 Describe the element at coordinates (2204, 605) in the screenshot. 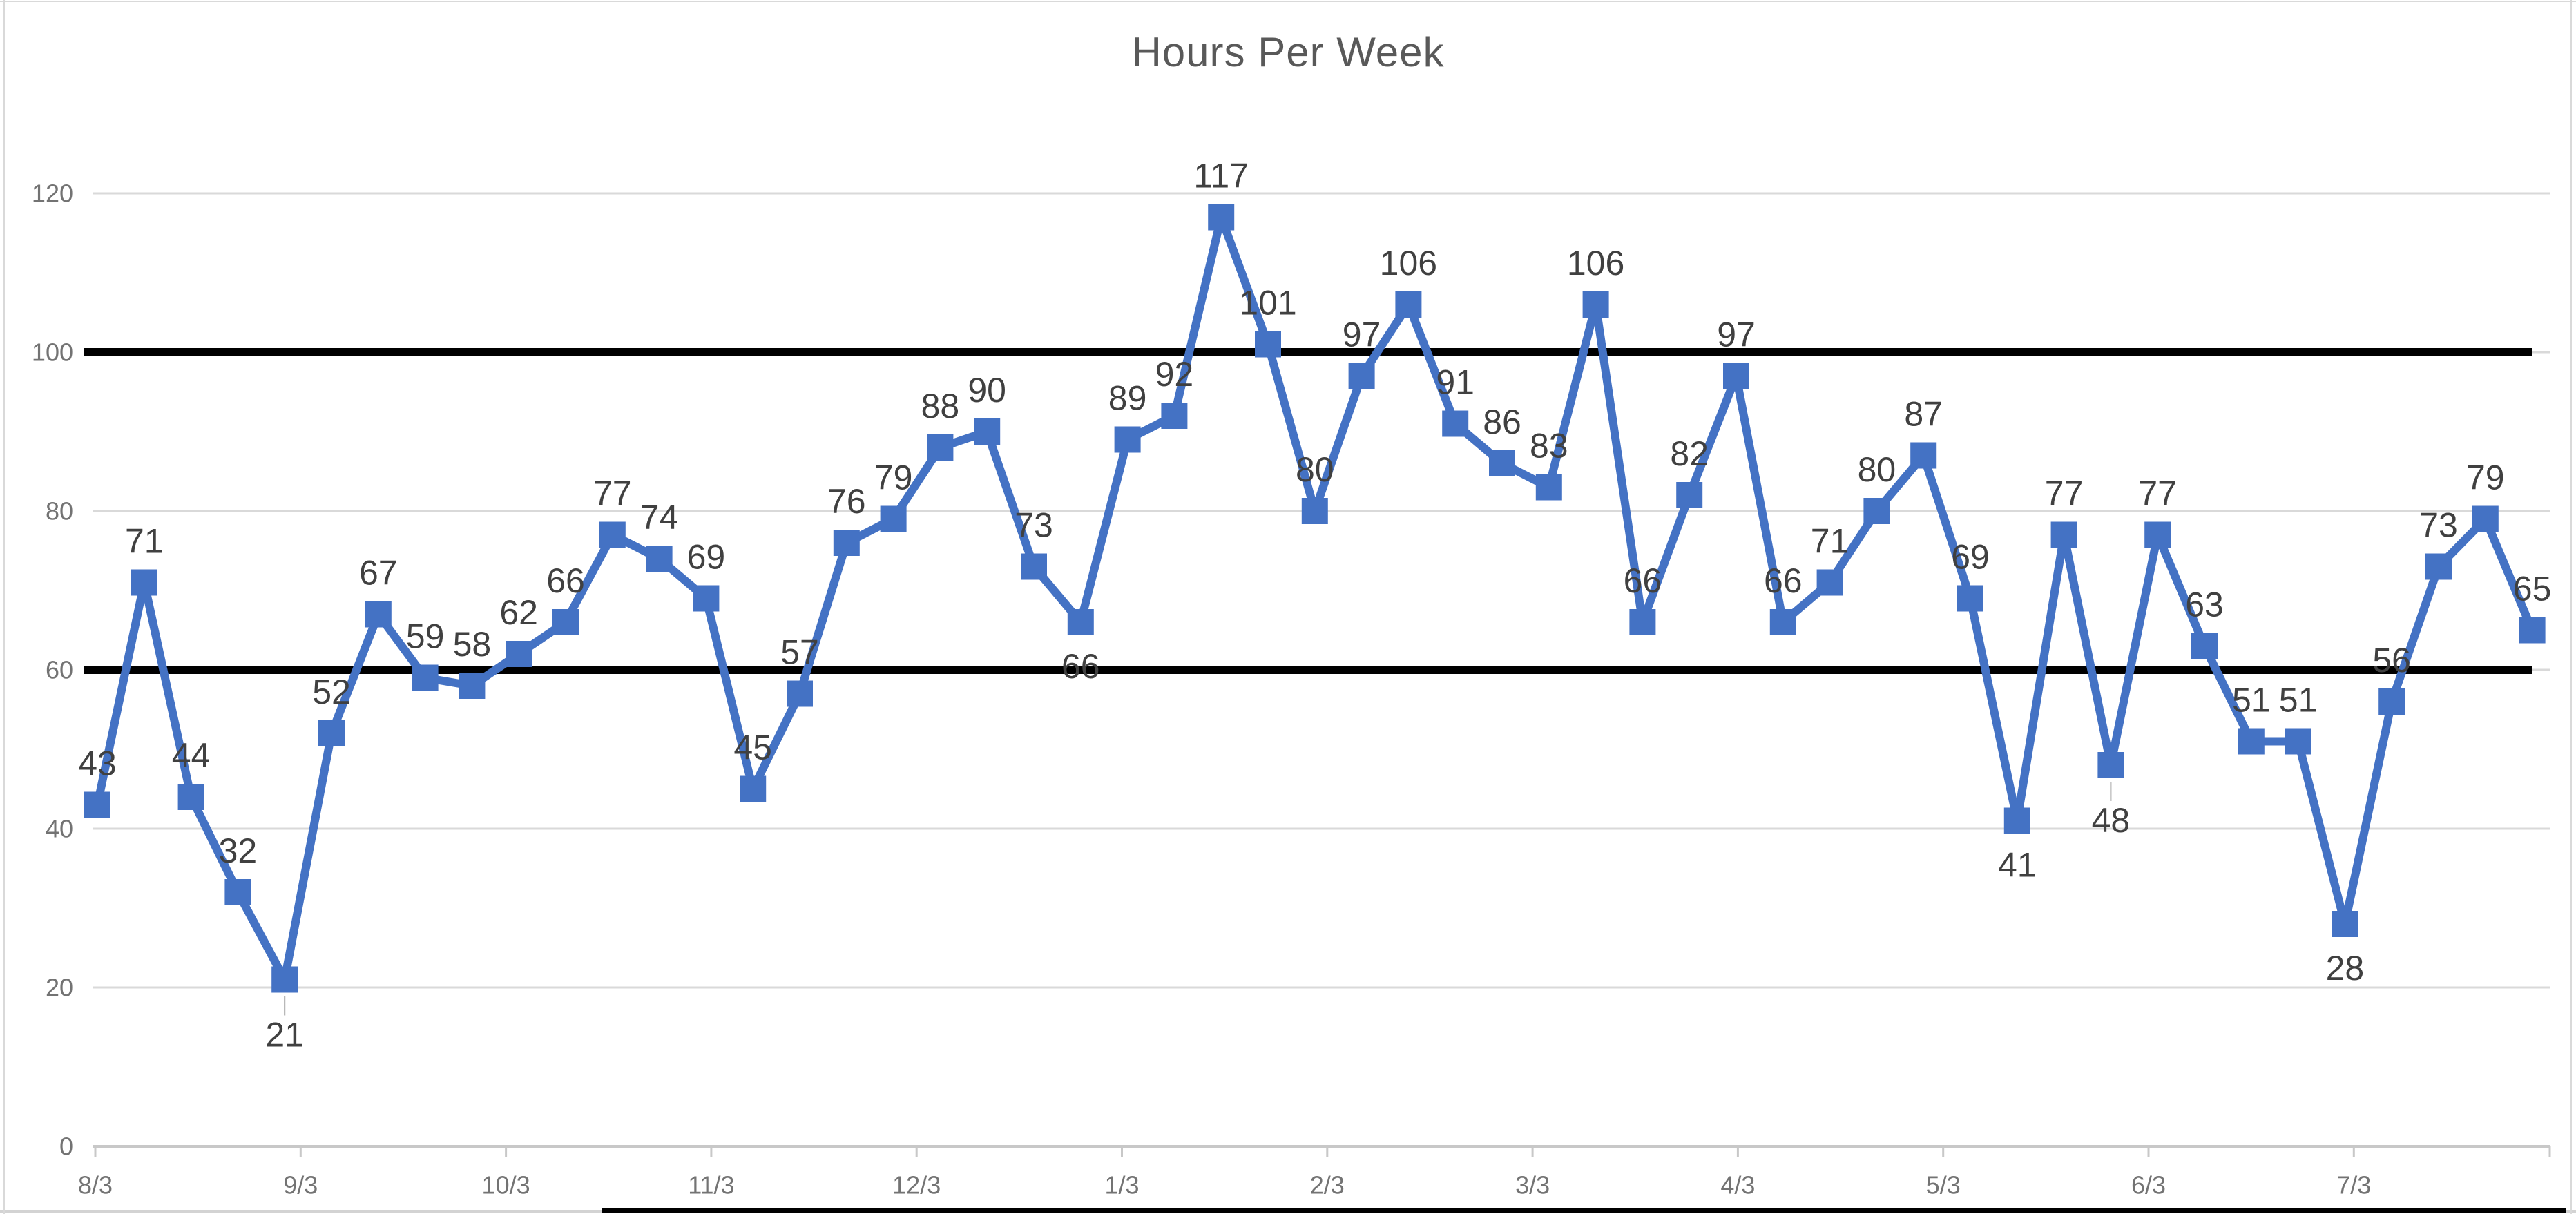

I see `data-point-label: 63` at that location.